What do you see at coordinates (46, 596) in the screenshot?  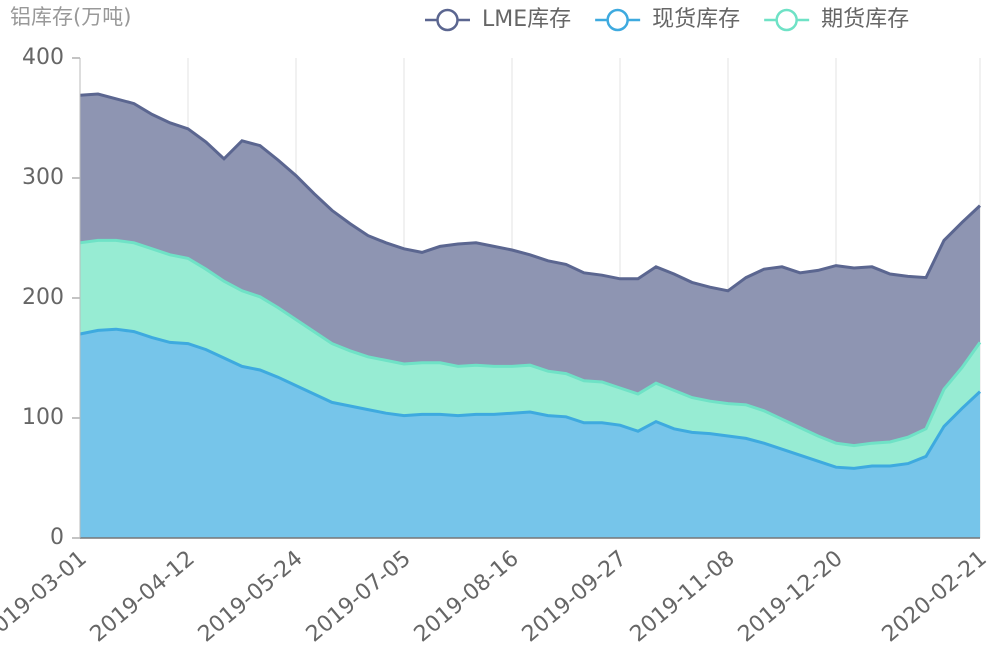 I see `x-tick-label: 2019-03-01` at bounding box center [46, 596].